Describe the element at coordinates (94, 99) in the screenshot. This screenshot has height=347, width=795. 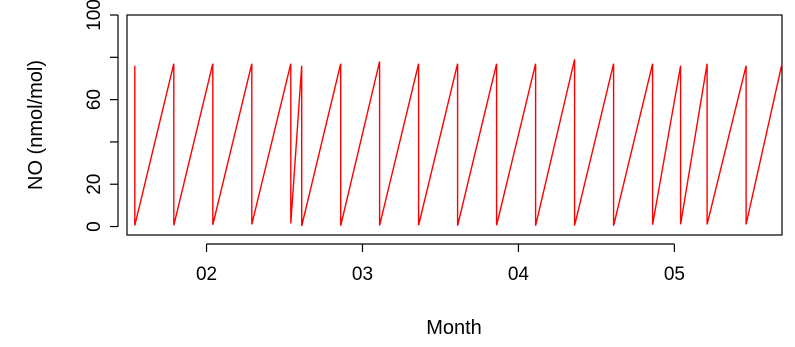
I see `y-tick-label: 60` at that location.